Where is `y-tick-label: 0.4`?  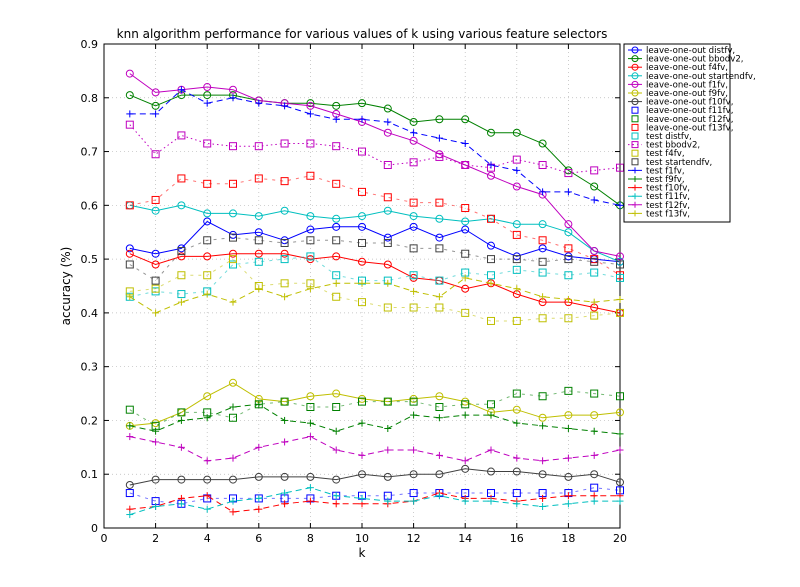 y-tick-label: 0.4 is located at coordinates (90, 313).